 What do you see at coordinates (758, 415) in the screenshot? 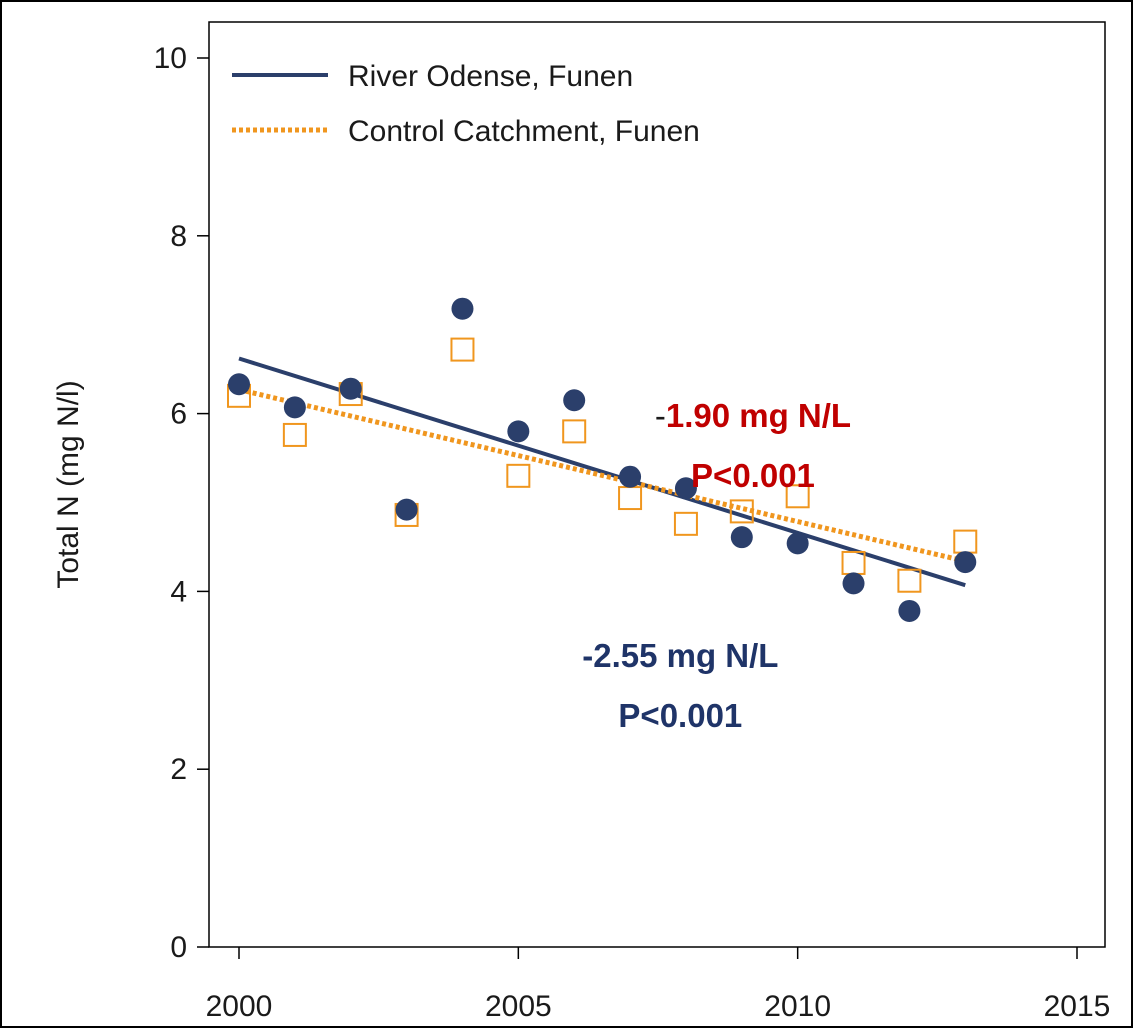
I see `annotation-value: 1.90 mg N/L` at bounding box center [758, 415].